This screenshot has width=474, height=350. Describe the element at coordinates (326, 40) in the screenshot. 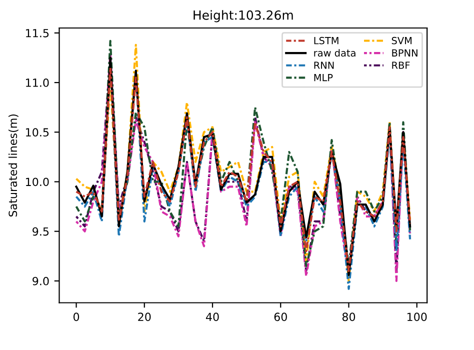

I see `legend-label: LSTM` at that location.